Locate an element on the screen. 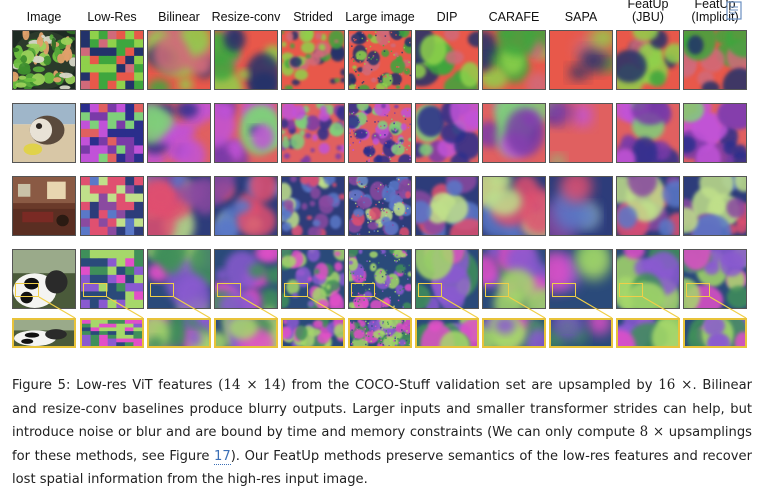 This screenshot has width=760, height=500. input-image-living-room is located at coordinates (44, 206).